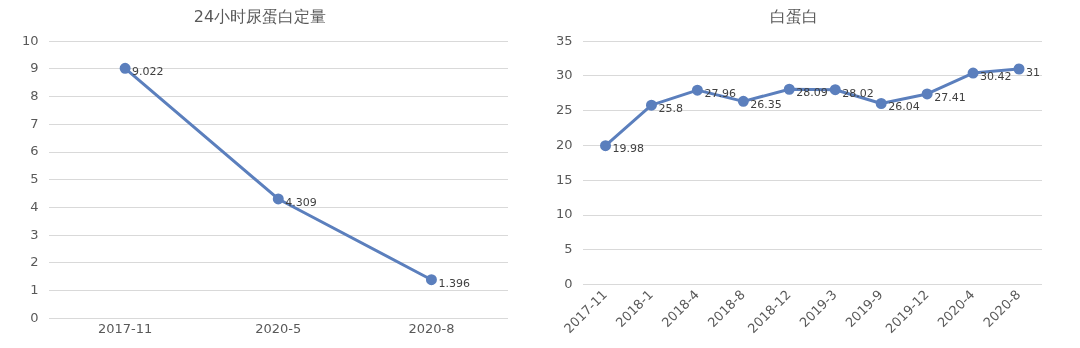 This screenshot has width=1080, height=348. I want to click on chart-title: 24小时尿蛋白定量, so click(260, 16).